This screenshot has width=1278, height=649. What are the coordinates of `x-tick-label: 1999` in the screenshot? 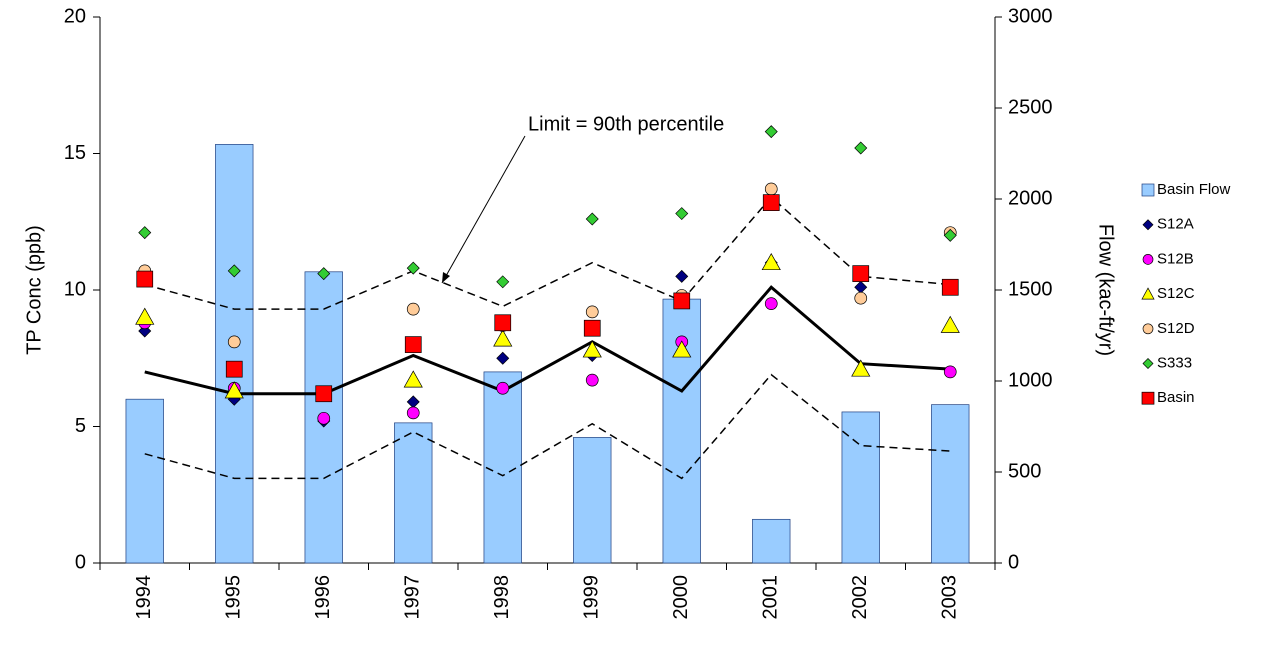 It's located at (592, 597).